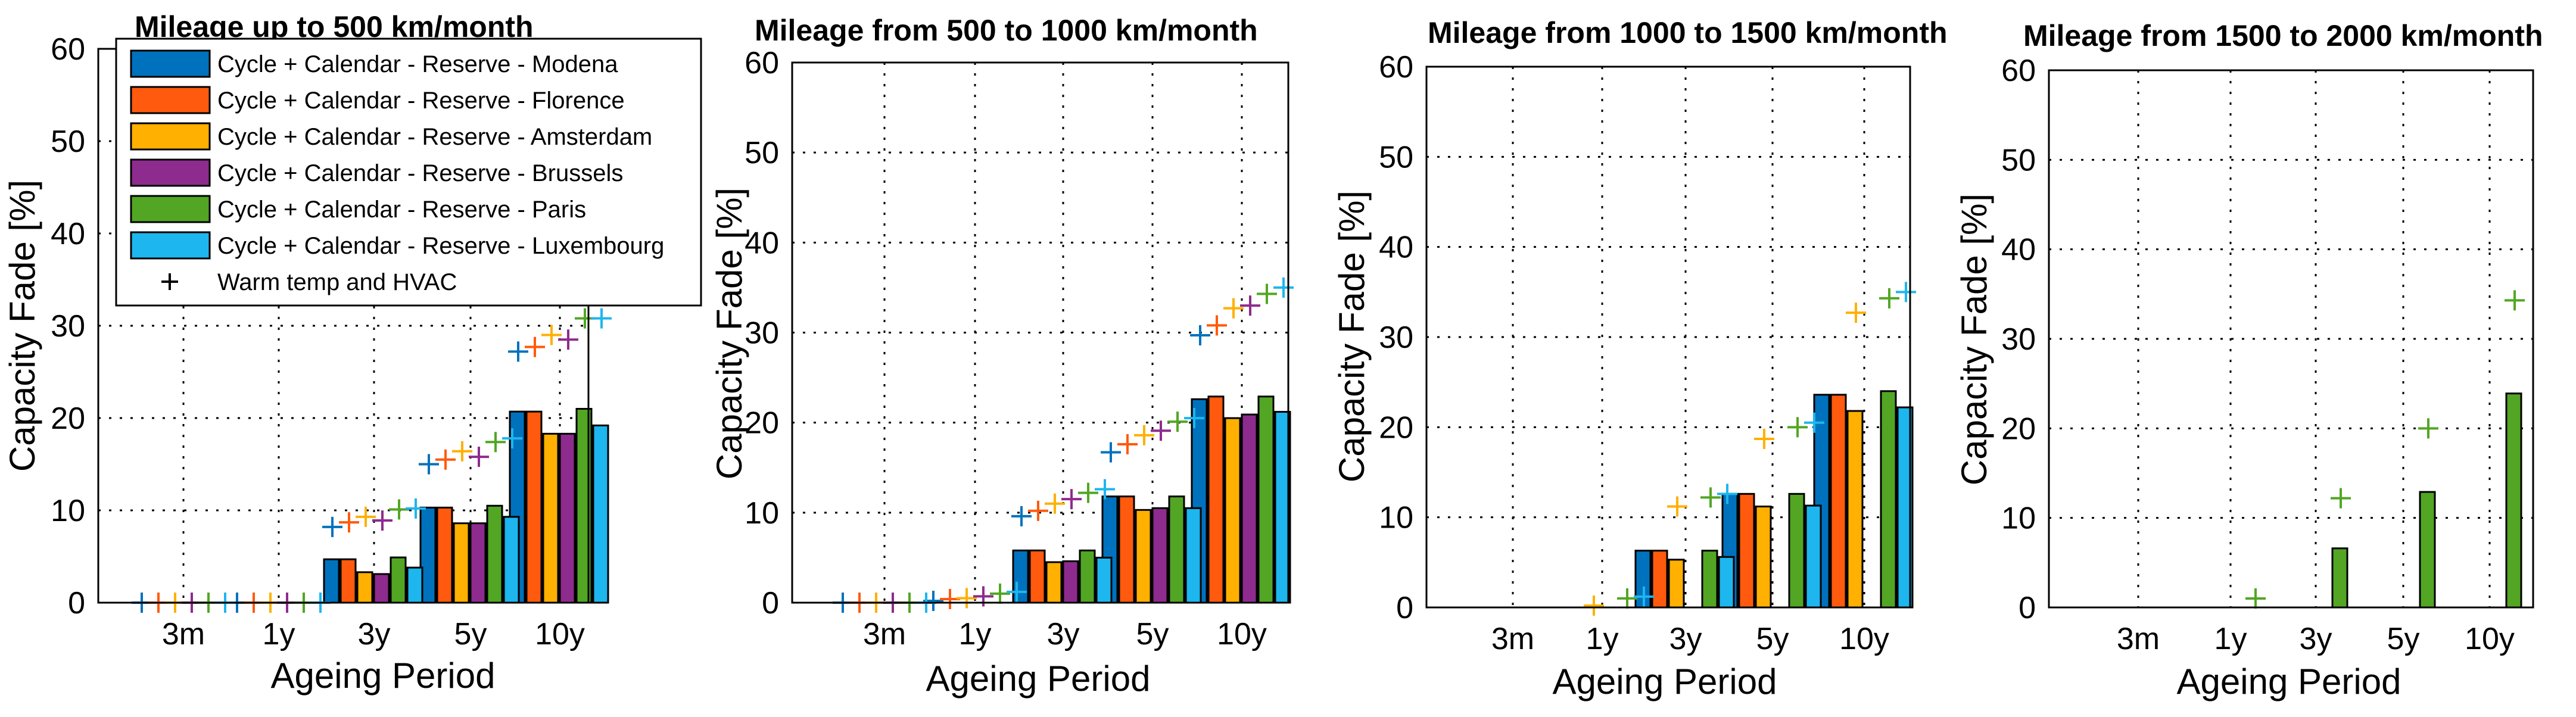 This screenshot has width=2576, height=717. I want to click on legend-swatch-s2, so click(171, 100).